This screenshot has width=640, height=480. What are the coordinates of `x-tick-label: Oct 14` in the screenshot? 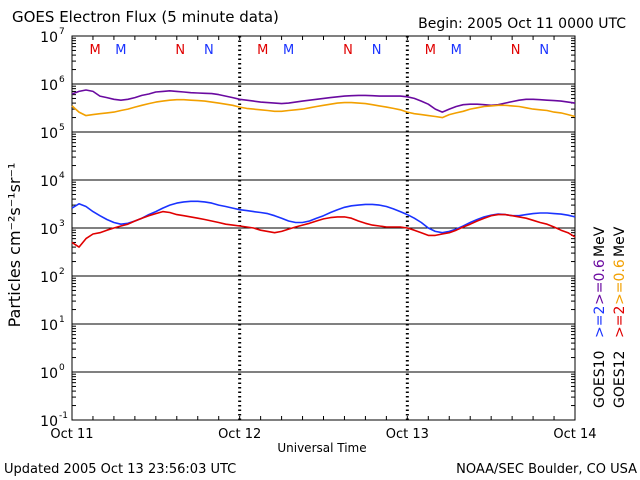 It's located at (574, 434).